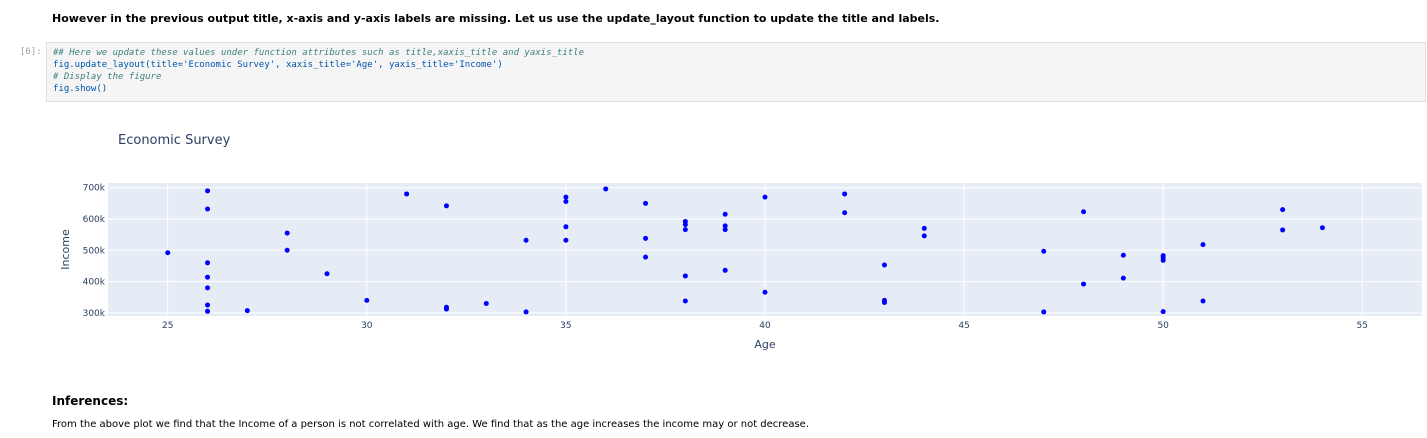  Describe the element at coordinates (94, 189) in the screenshot. I see `y-tick-label: 700k` at that location.